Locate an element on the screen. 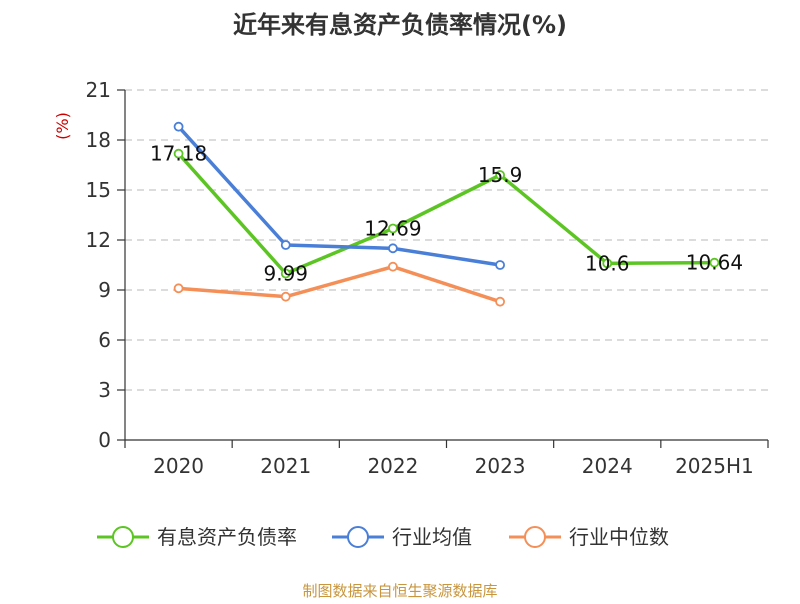  y-tick-label: 21 is located at coordinates (98, 90).